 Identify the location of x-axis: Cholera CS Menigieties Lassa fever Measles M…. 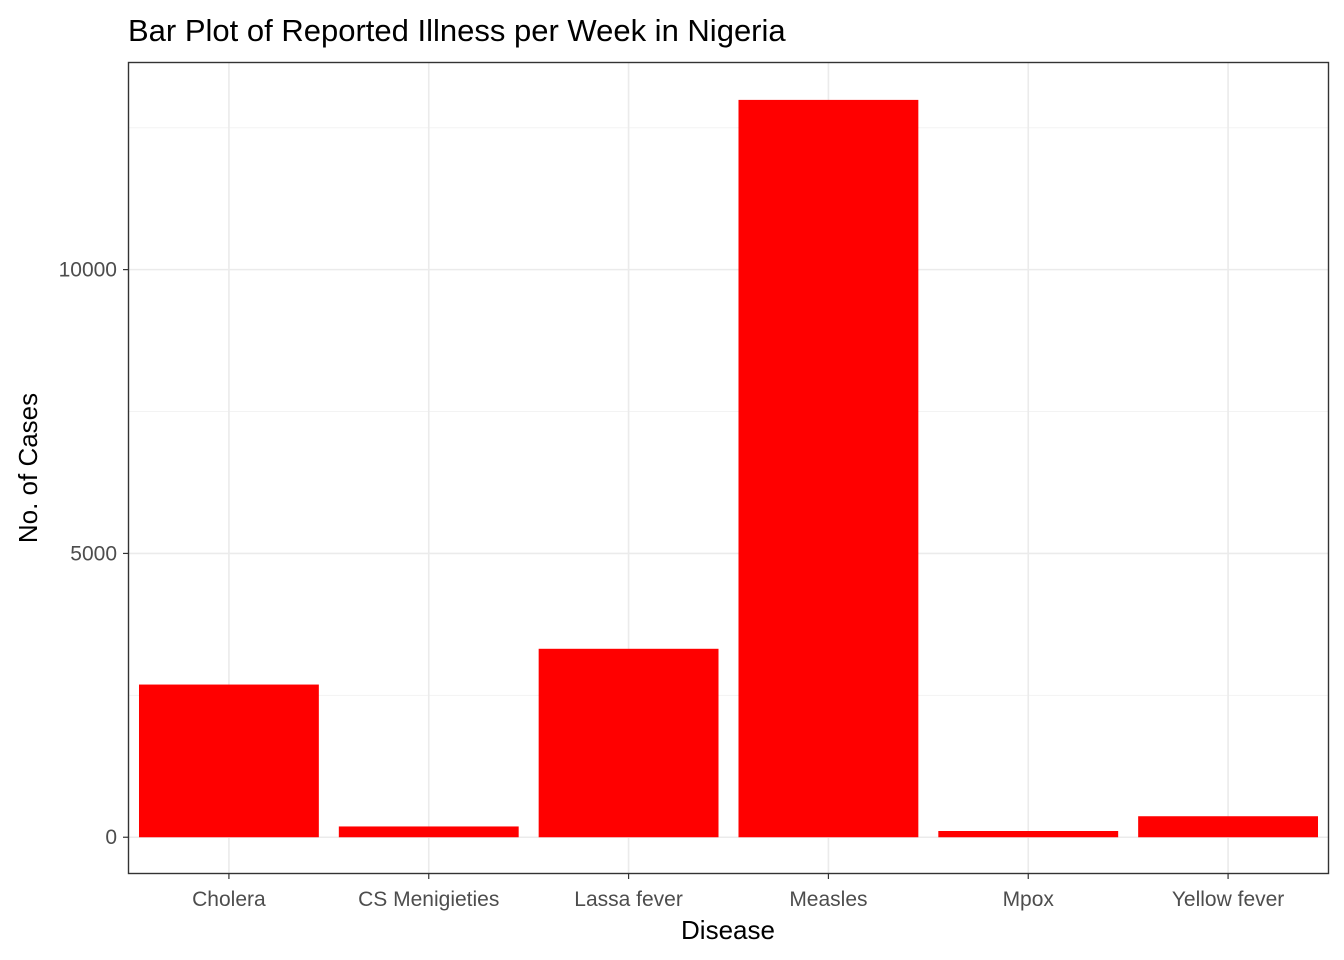
(738, 892).